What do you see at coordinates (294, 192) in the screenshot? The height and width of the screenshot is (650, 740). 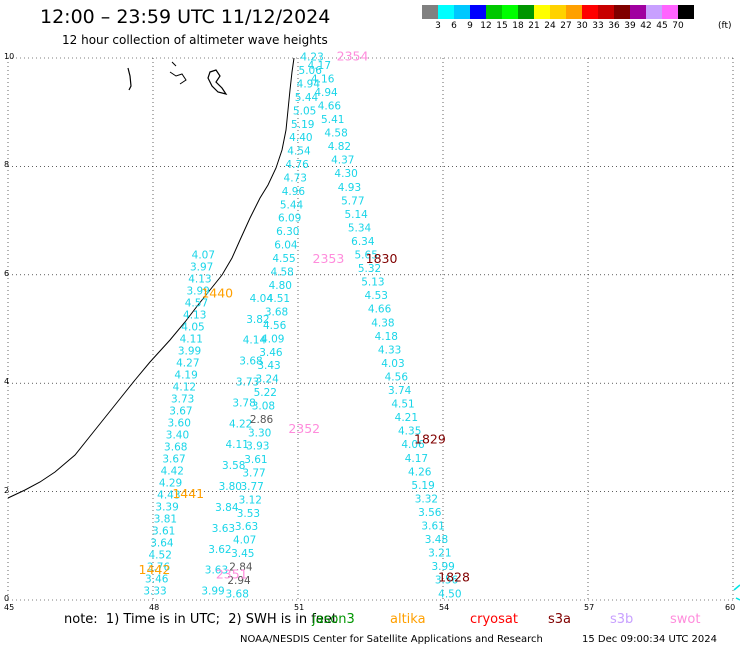 I see `swh-value: 4.96` at bounding box center [294, 192].